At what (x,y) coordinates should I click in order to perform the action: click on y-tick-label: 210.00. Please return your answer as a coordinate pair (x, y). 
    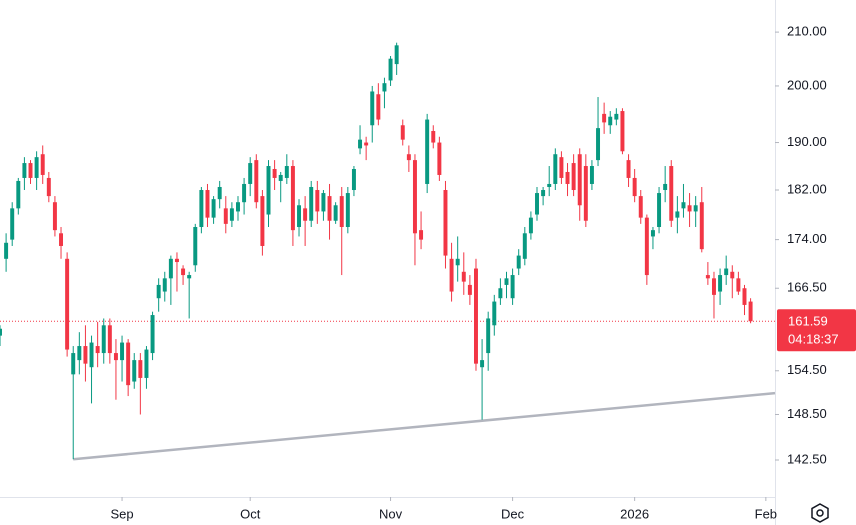
    Looking at the image, I should click on (807, 31).